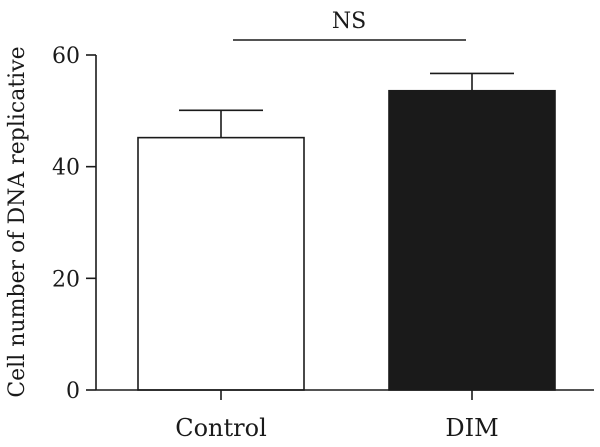  Describe the element at coordinates (349, 21) in the screenshot. I see `significance-label: NS` at that location.